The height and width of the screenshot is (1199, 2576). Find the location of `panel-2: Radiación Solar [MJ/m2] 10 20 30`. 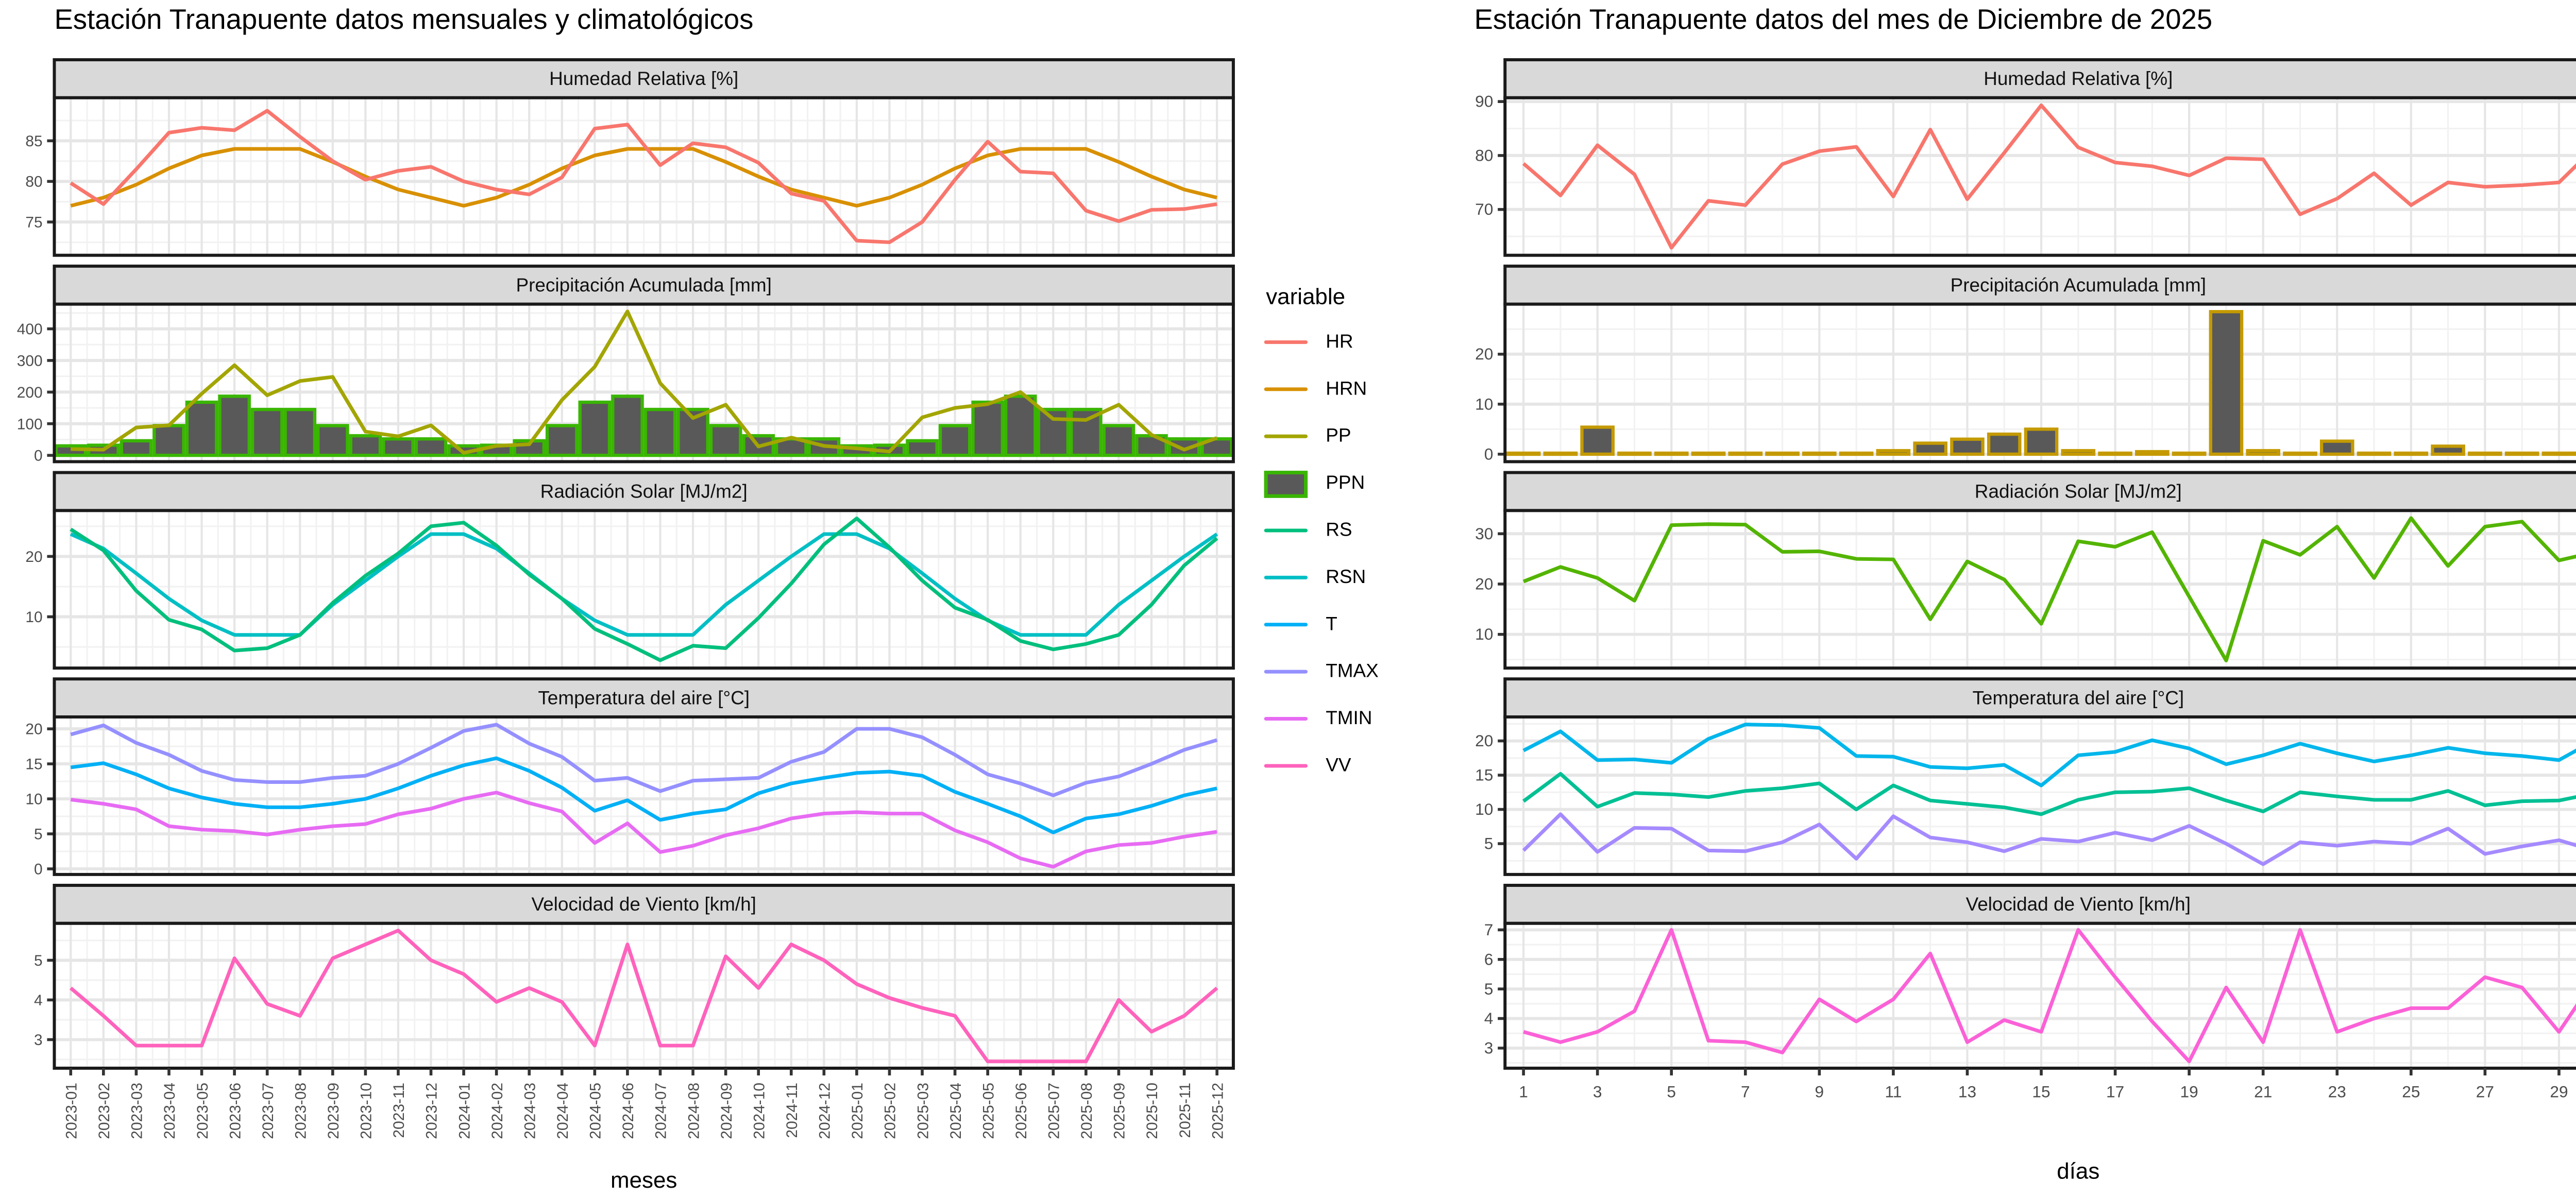

panel-2: Radiación Solar [MJ/m2] 10 20 30 is located at coordinates (2025, 570).